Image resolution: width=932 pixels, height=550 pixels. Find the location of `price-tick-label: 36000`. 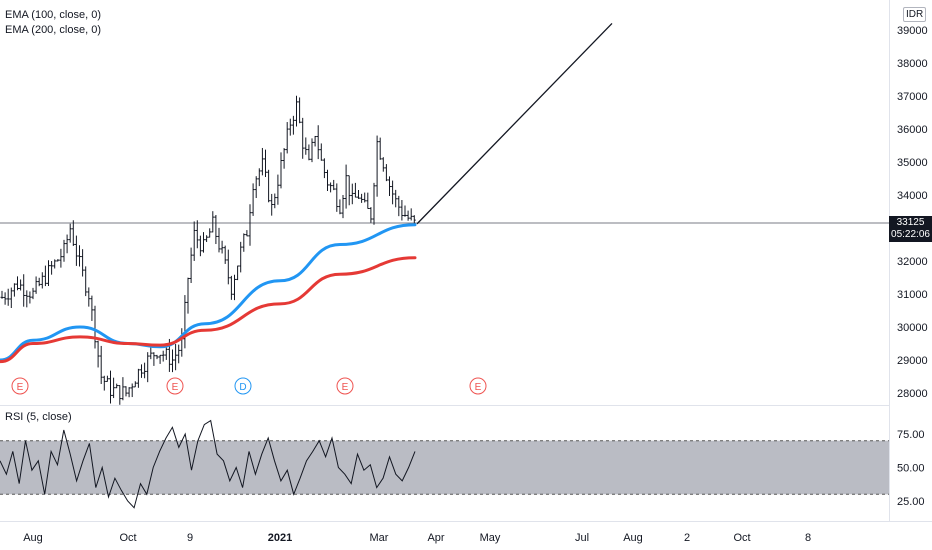

price-tick-label: 36000 is located at coordinates (912, 130).